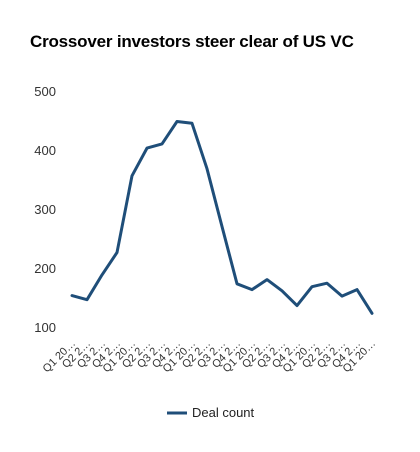 This screenshot has height=452, width=420. I want to click on legend-label-deal-count: Deal count, so click(223, 412).